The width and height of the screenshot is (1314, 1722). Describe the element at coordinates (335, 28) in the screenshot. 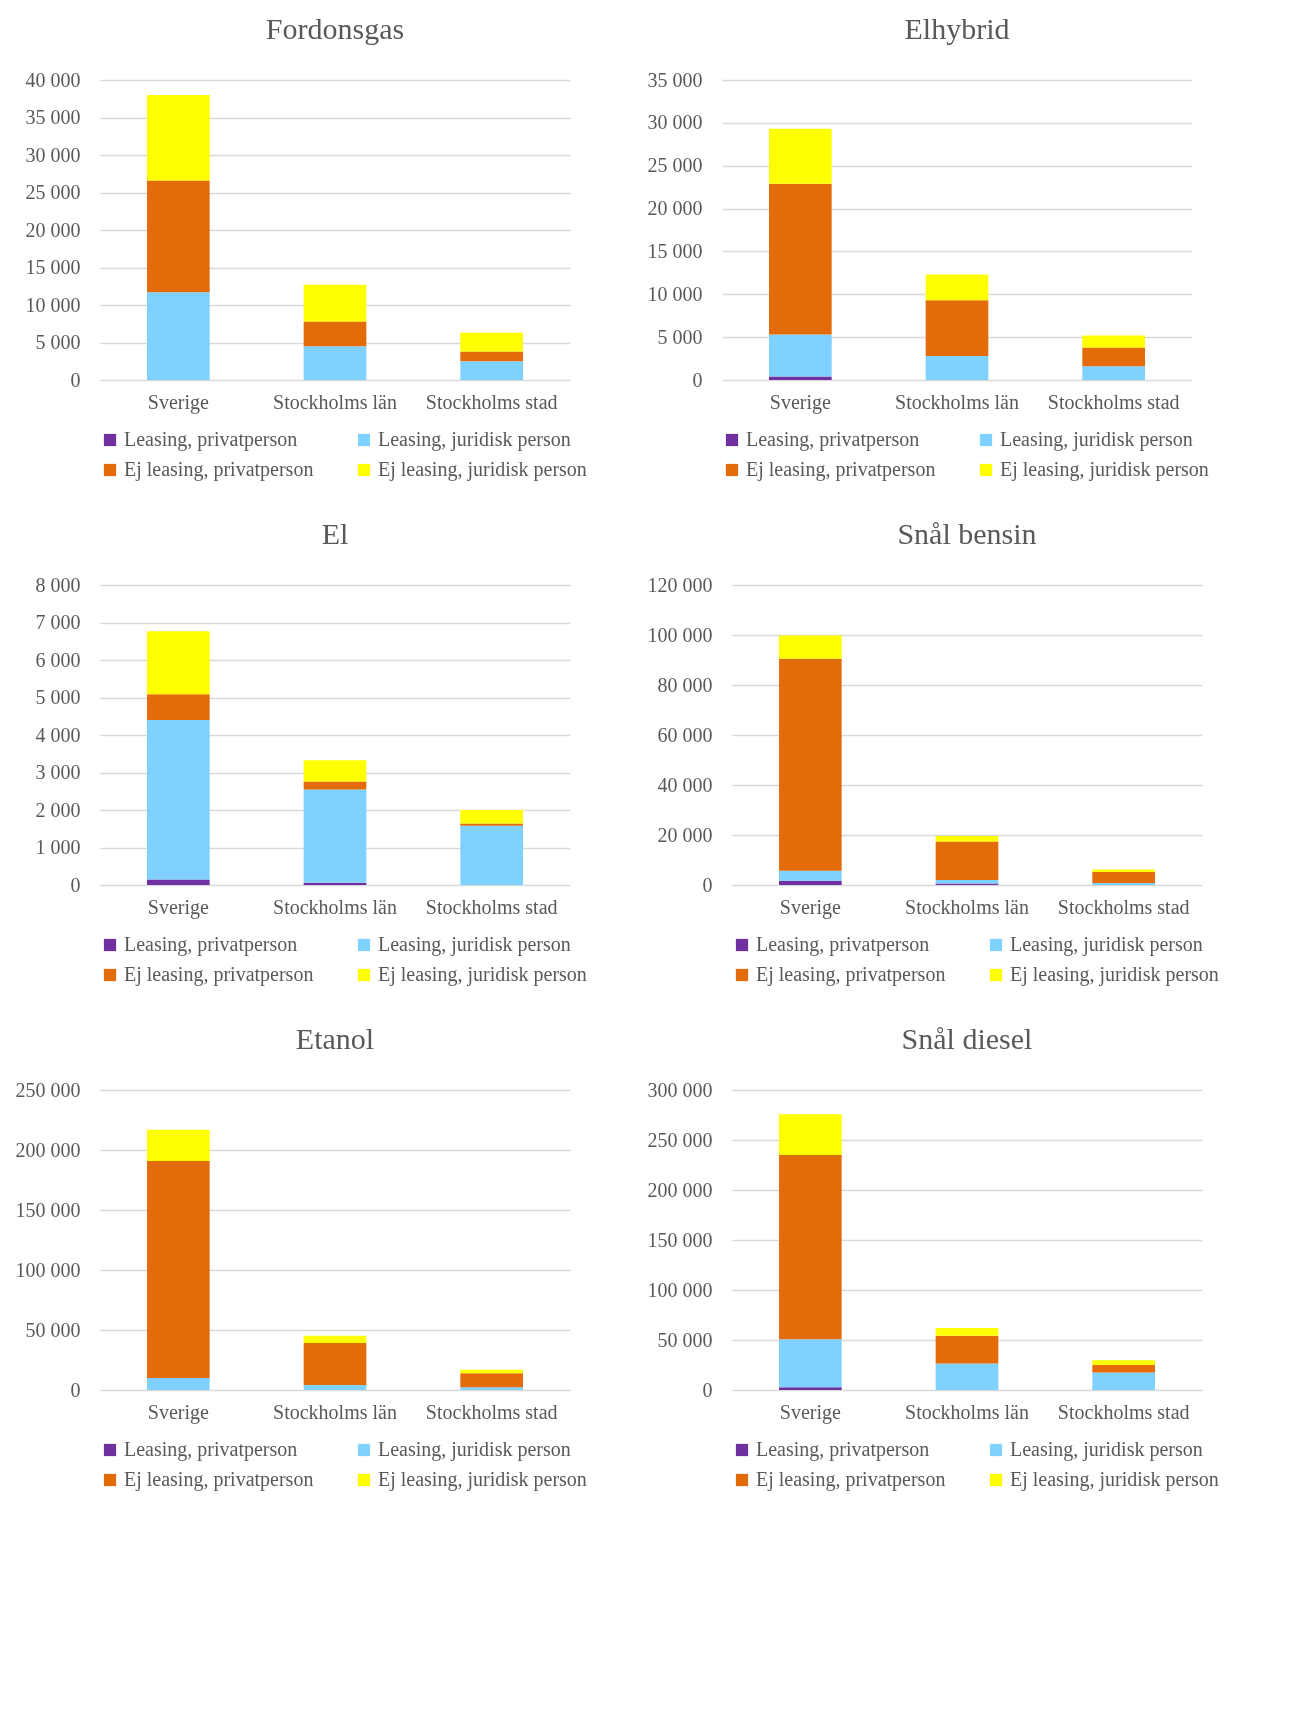

I see `chart-title: Fordonsgas` at that location.